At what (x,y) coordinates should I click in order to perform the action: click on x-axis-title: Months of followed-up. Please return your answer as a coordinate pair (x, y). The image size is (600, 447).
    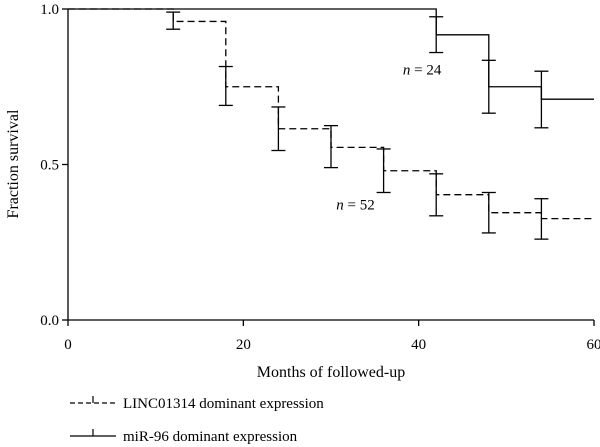
    Looking at the image, I should click on (331, 372).